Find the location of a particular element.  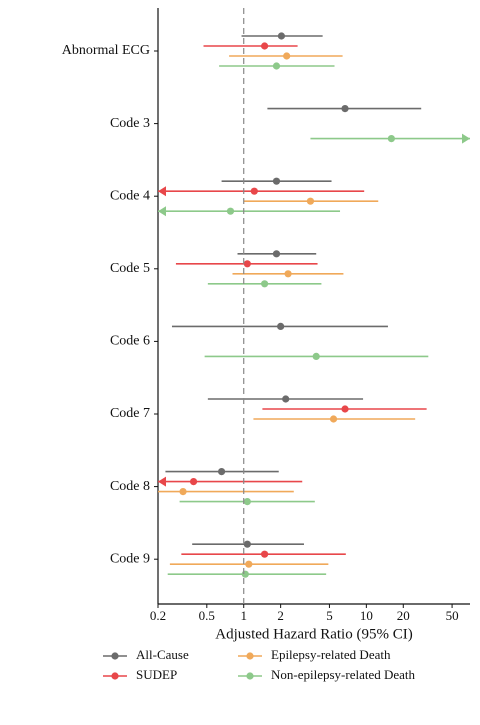

x-tick-label: 1 is located at coordinates (243, 615).